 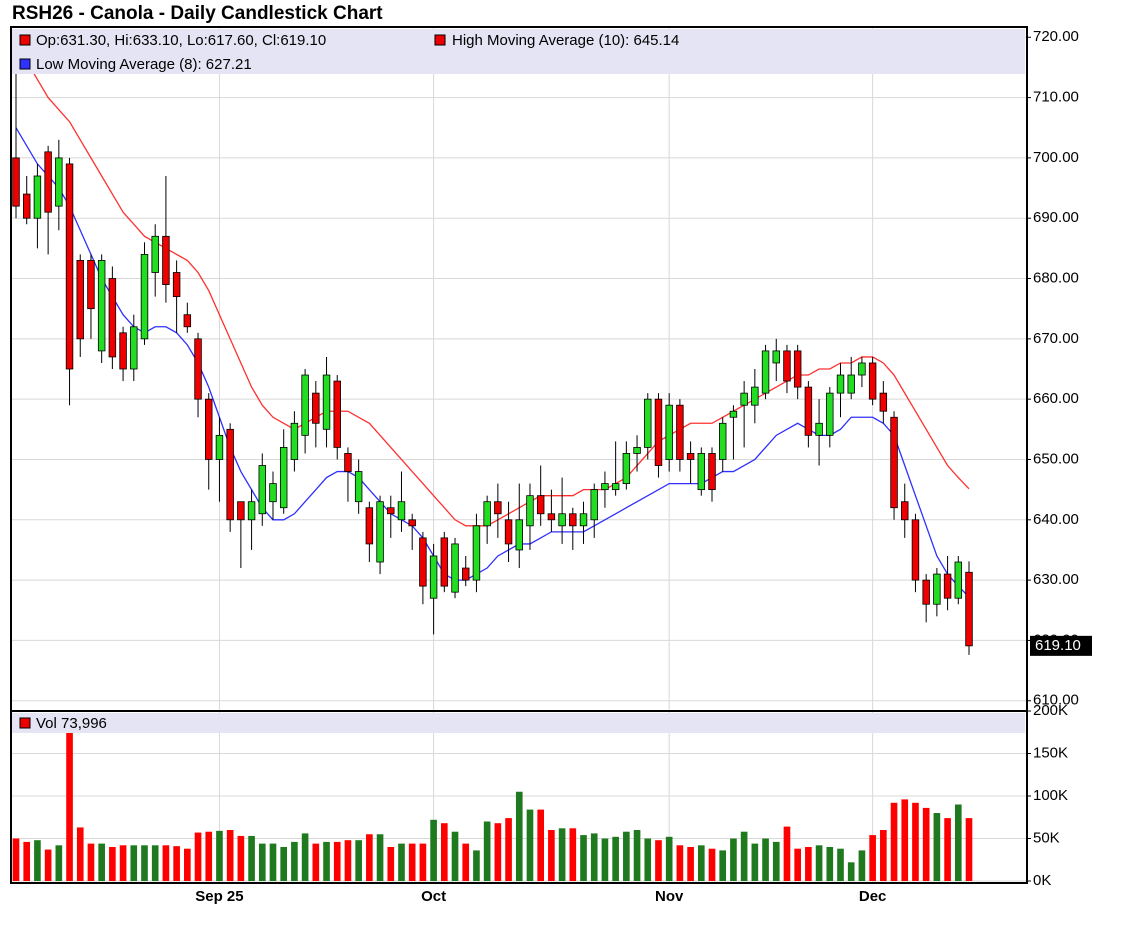 What do you see at coordinates (197, 13) in the screenshot?
I see `chart-title: RSH26 - Canola - Daily Candlestick Chart` at bounding box center [197, 13].